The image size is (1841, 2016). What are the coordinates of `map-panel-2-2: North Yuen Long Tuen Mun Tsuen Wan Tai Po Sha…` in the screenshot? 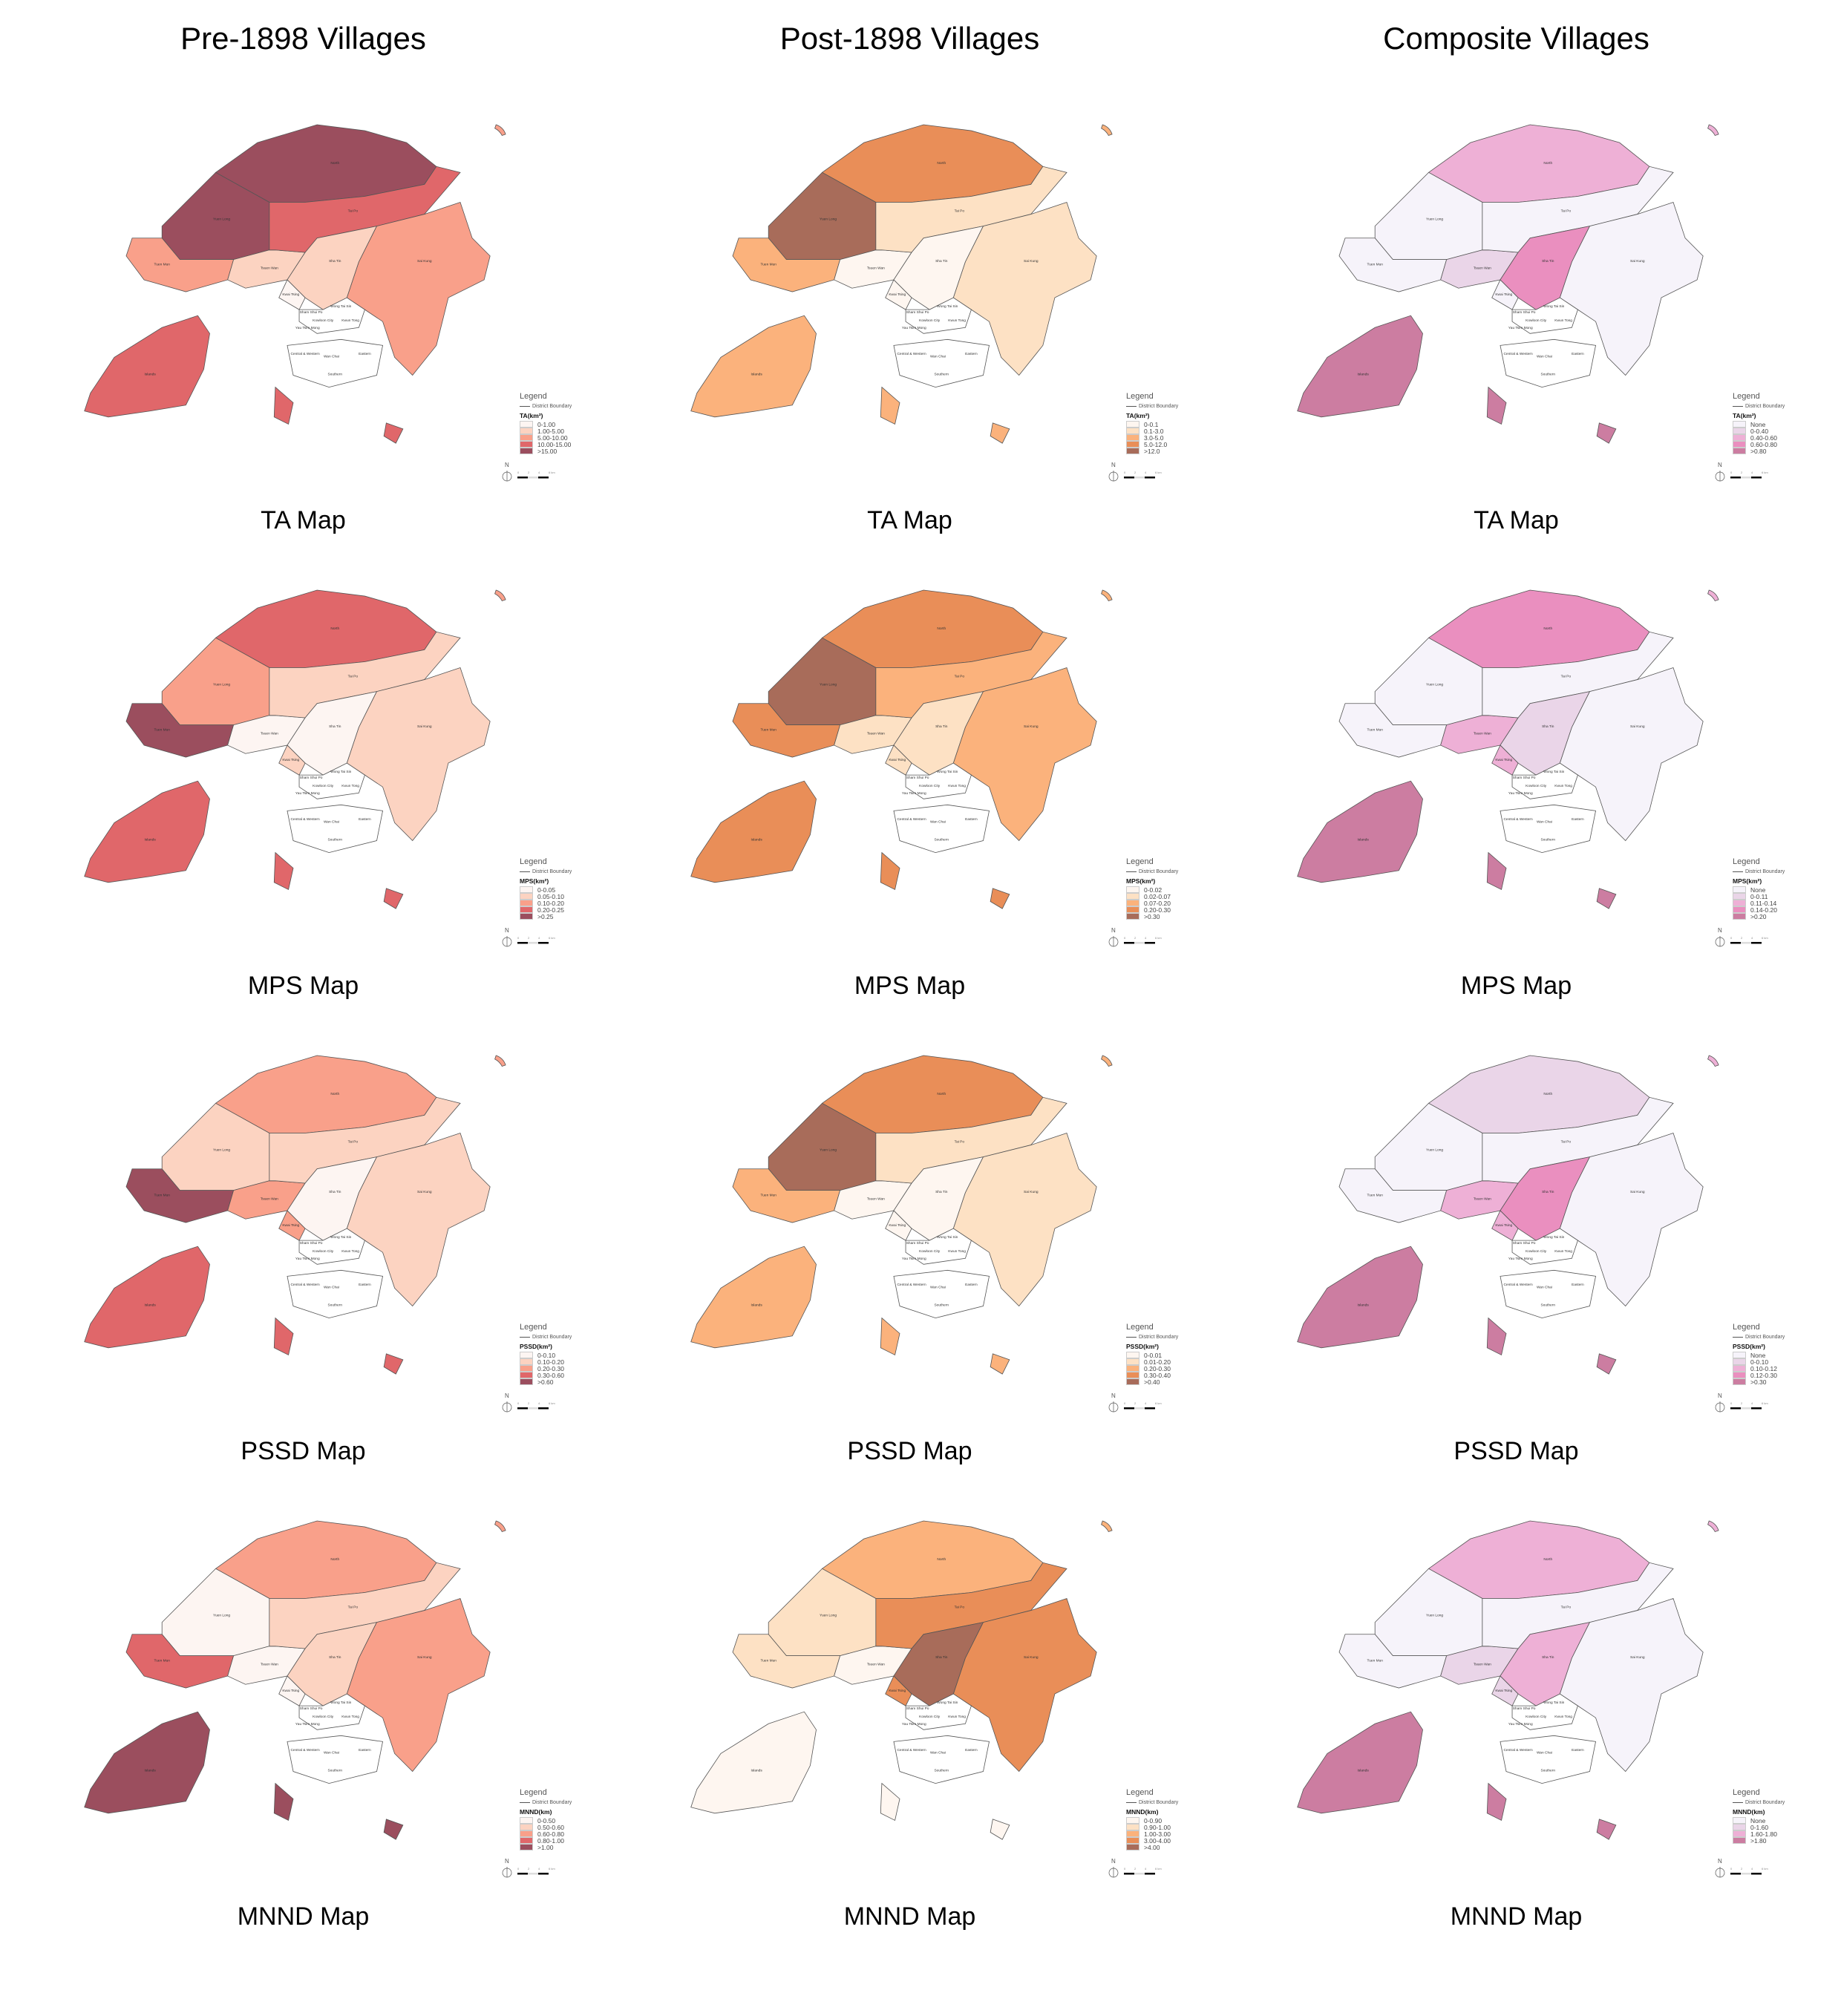 It's located at (1516, 1238).